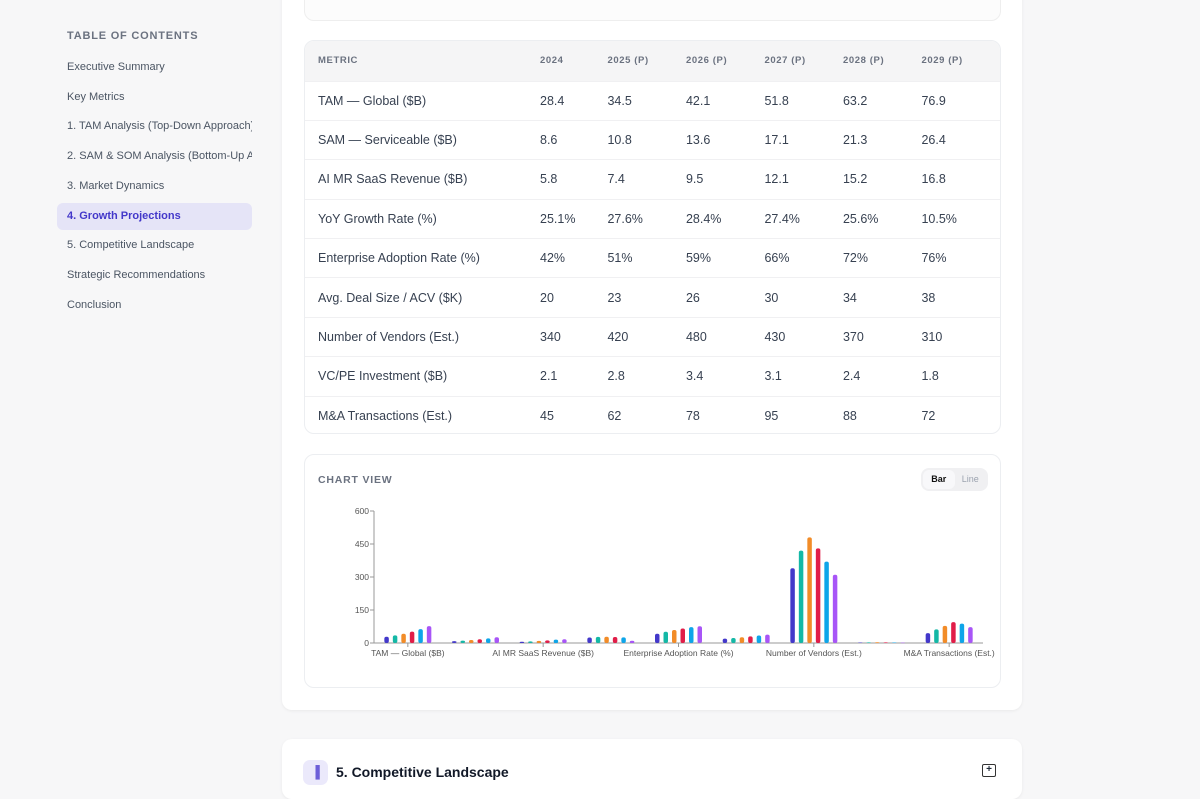 This screenshot has width=1200, height=799. Describe the element at coordinates (803, 61) in the screenshot. I see `column-header: 2027 (P)` at that location.